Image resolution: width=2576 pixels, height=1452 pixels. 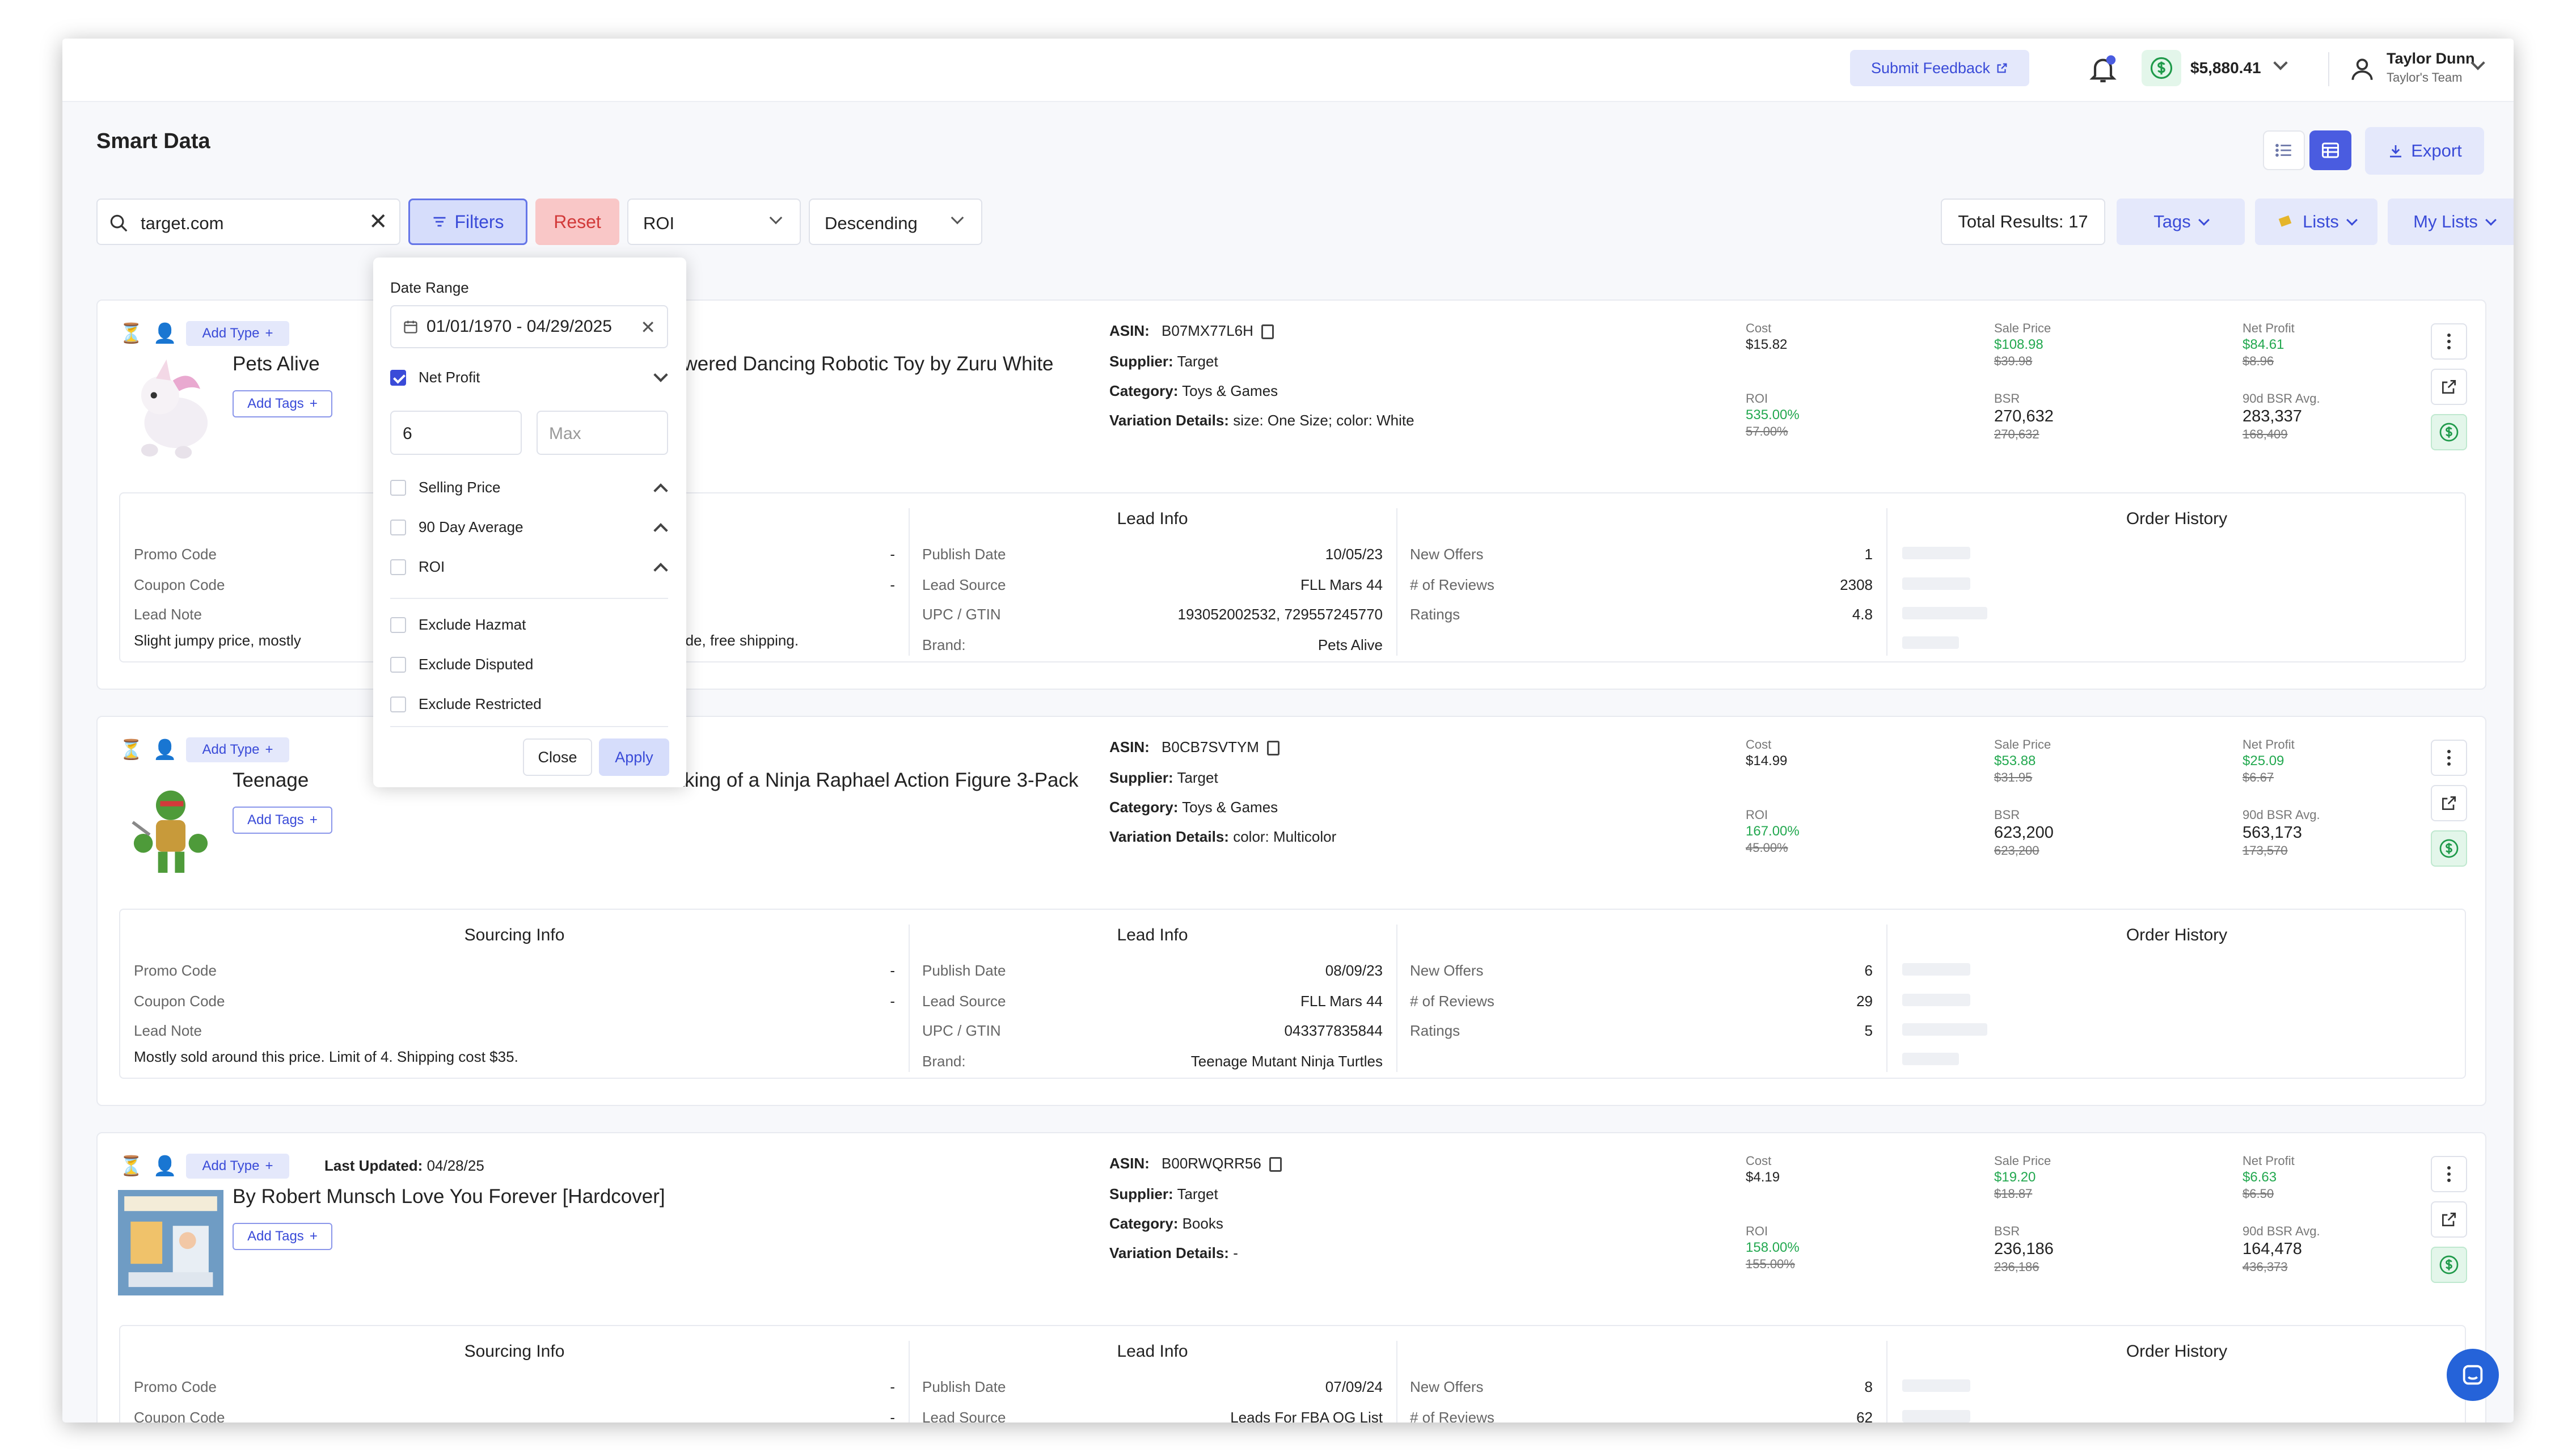 I want to click on chat-launcher-button, so click(x=2473, y=1375).